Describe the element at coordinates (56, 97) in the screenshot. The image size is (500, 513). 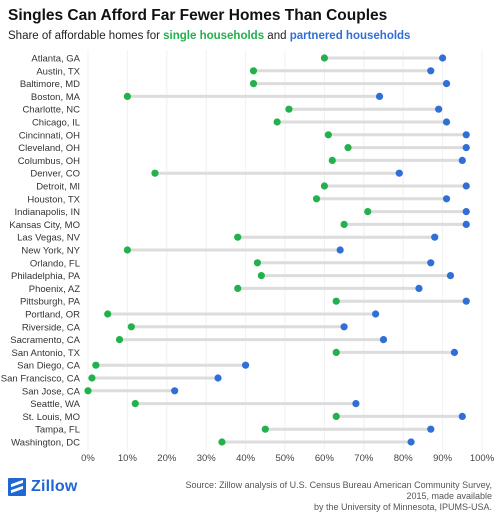
I see `category-label: Boston, MA` at that location.